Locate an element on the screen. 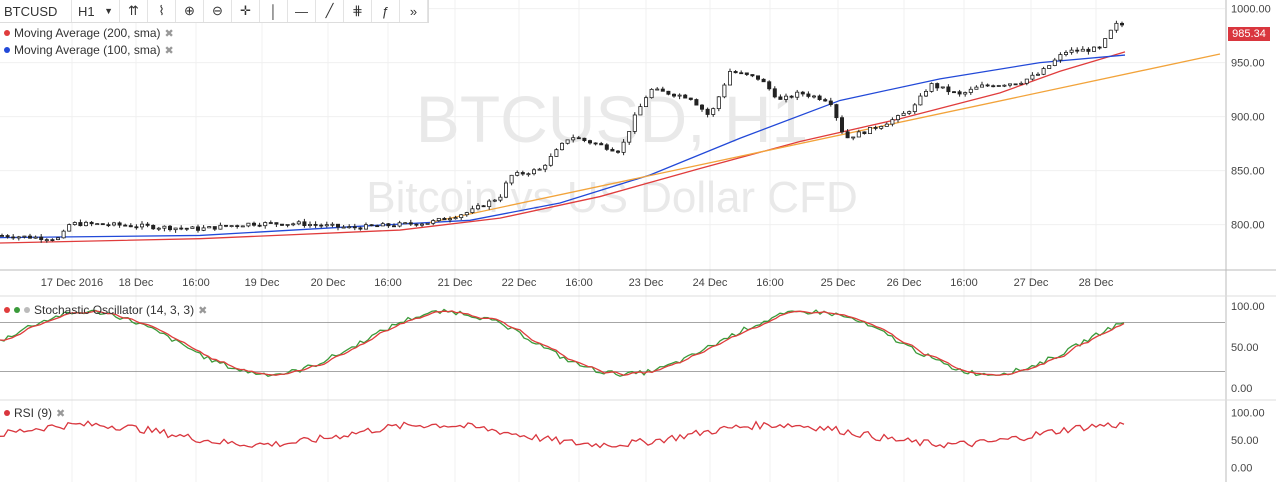 This screenshot has height=482, width=1276. text-icon: ƒ is located at coordinates (386, 11).